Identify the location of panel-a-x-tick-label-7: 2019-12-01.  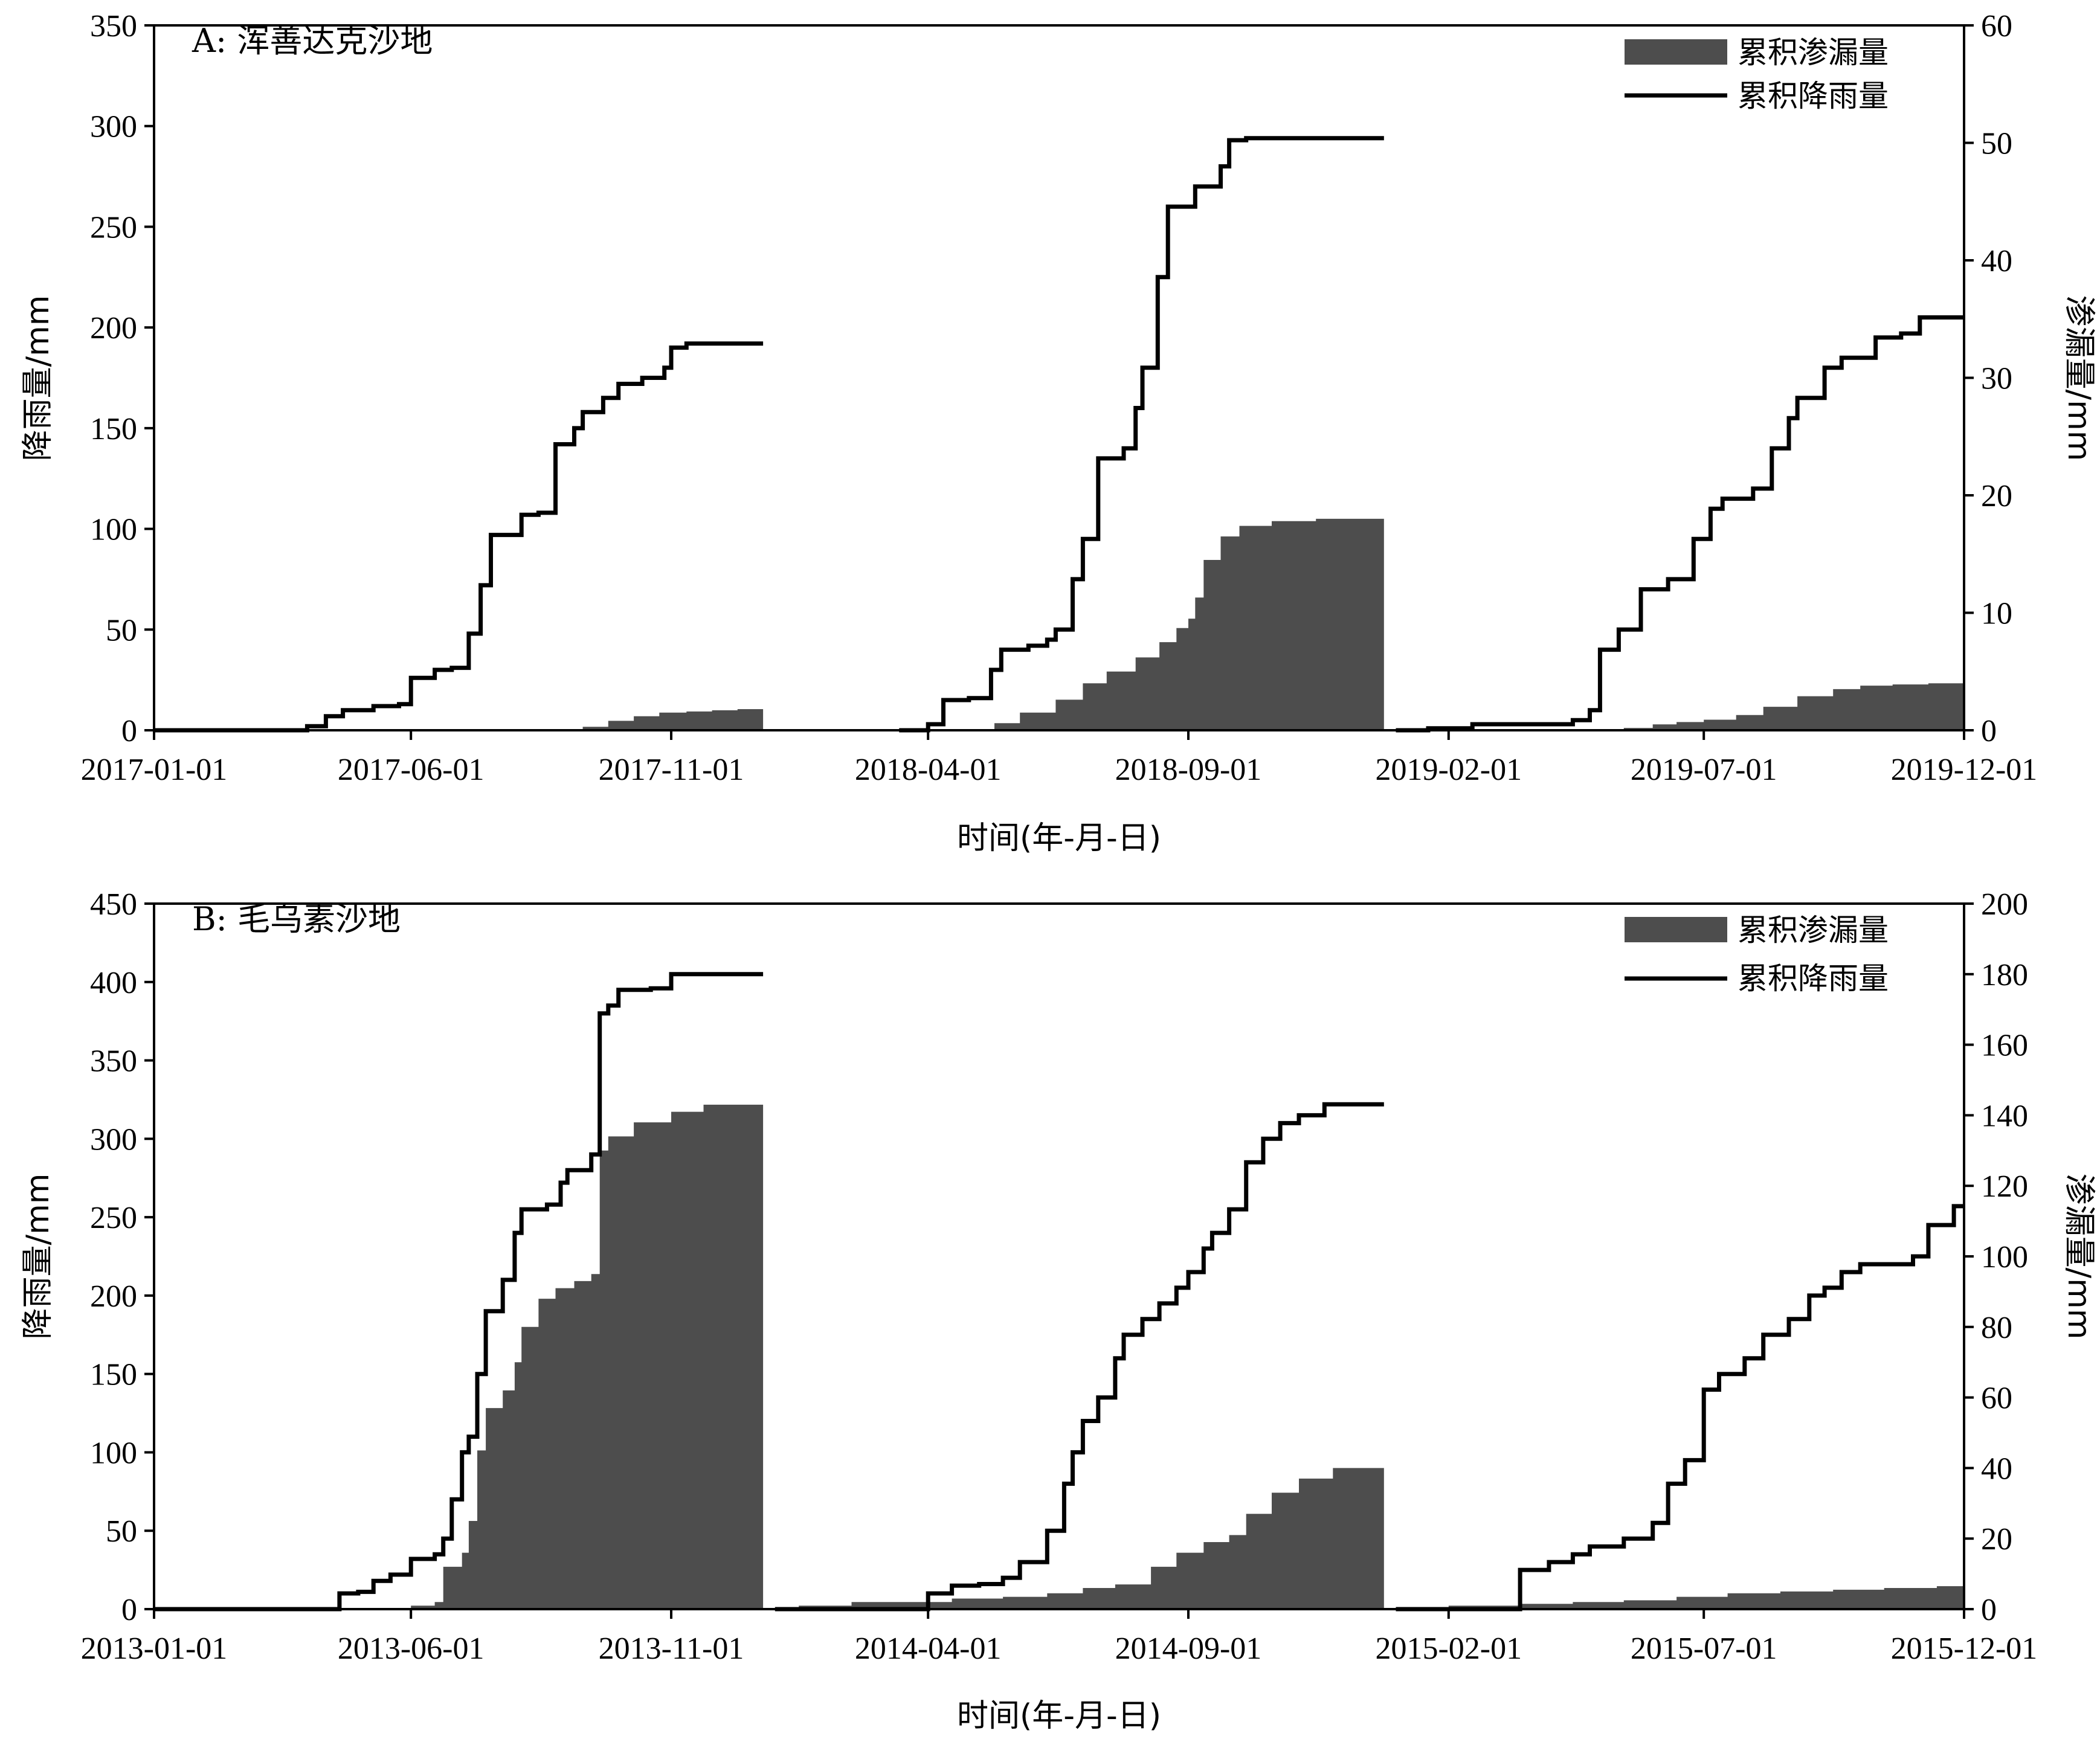
(1964, 770).